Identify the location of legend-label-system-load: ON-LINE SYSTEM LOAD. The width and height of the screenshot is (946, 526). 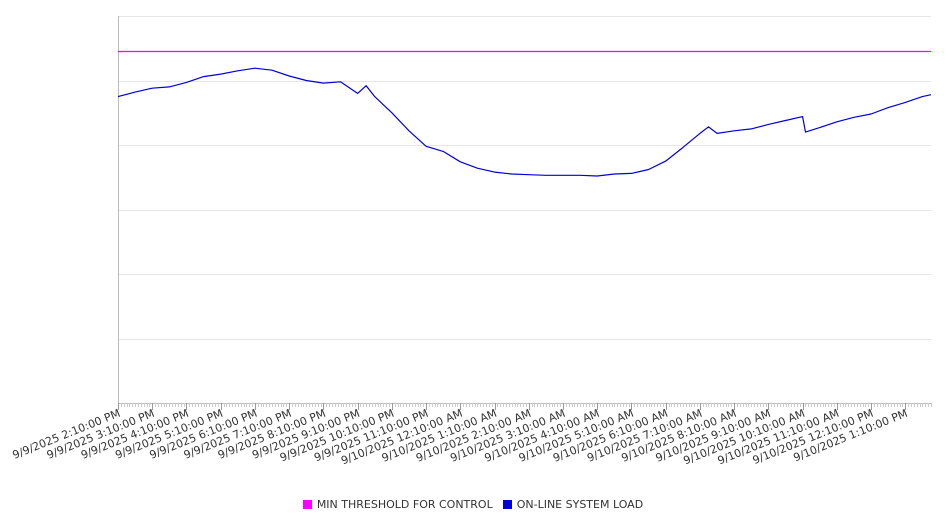
(580, 504).